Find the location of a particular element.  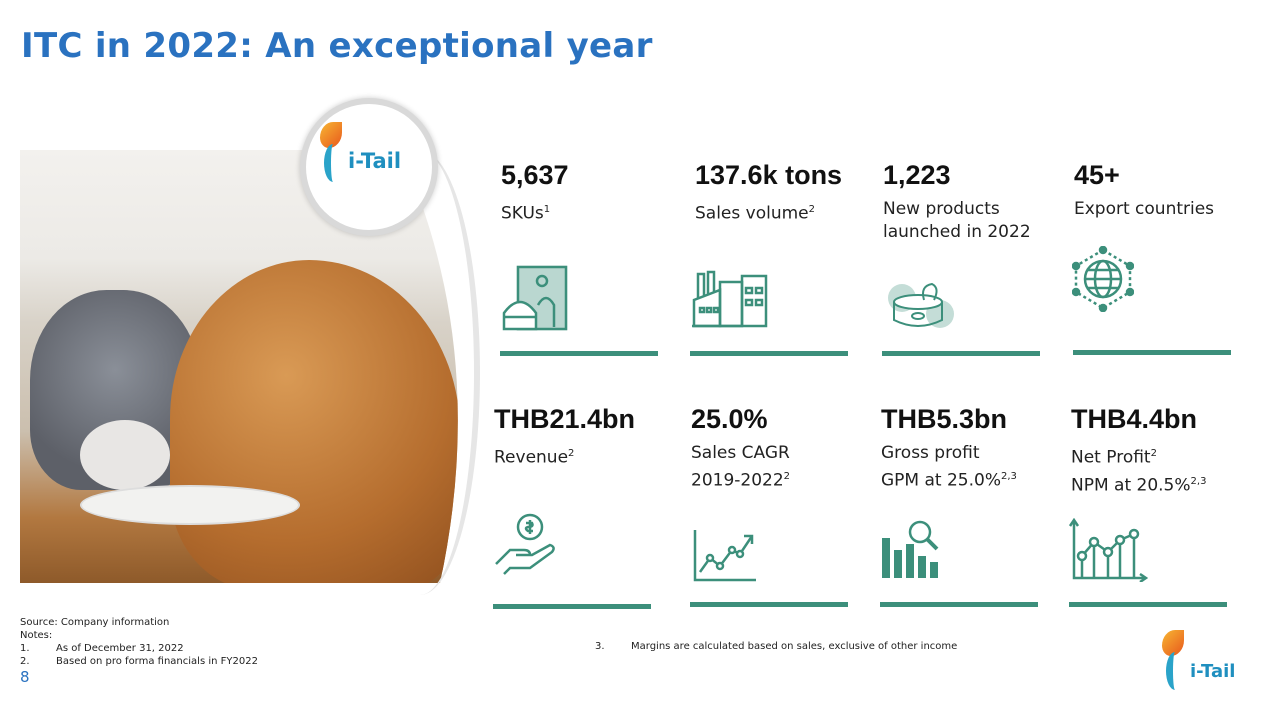

logo-badge is located at coordinates (369, 167).